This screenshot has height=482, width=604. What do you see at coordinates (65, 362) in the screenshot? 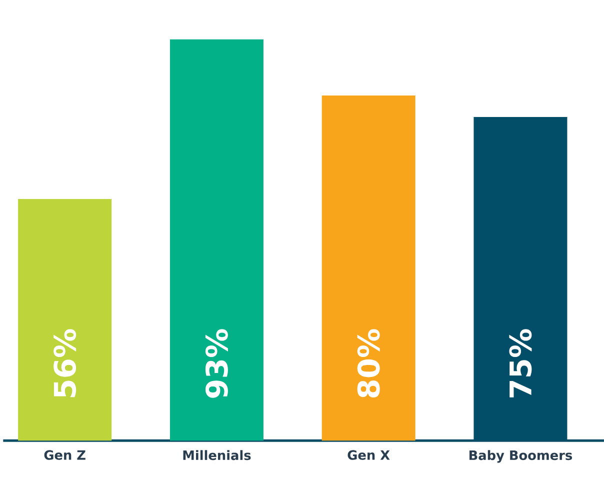
I see `data-label: 56%` at bounding box center [65, 362].